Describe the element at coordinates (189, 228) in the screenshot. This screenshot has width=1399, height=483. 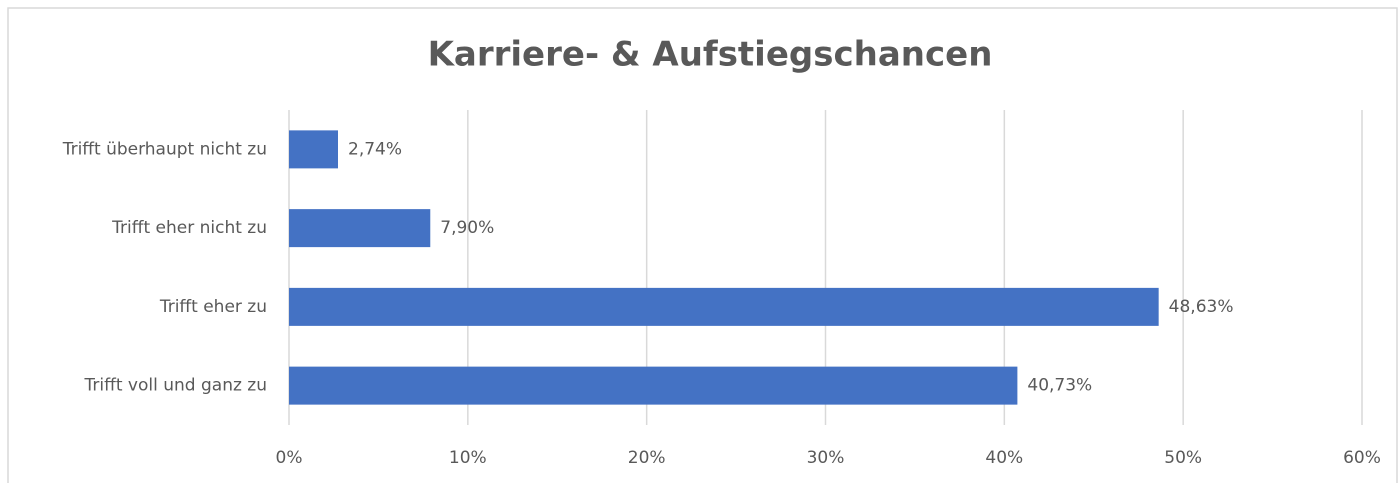
I see `y-tick-label: Trifft eher nicht zu` at that location.